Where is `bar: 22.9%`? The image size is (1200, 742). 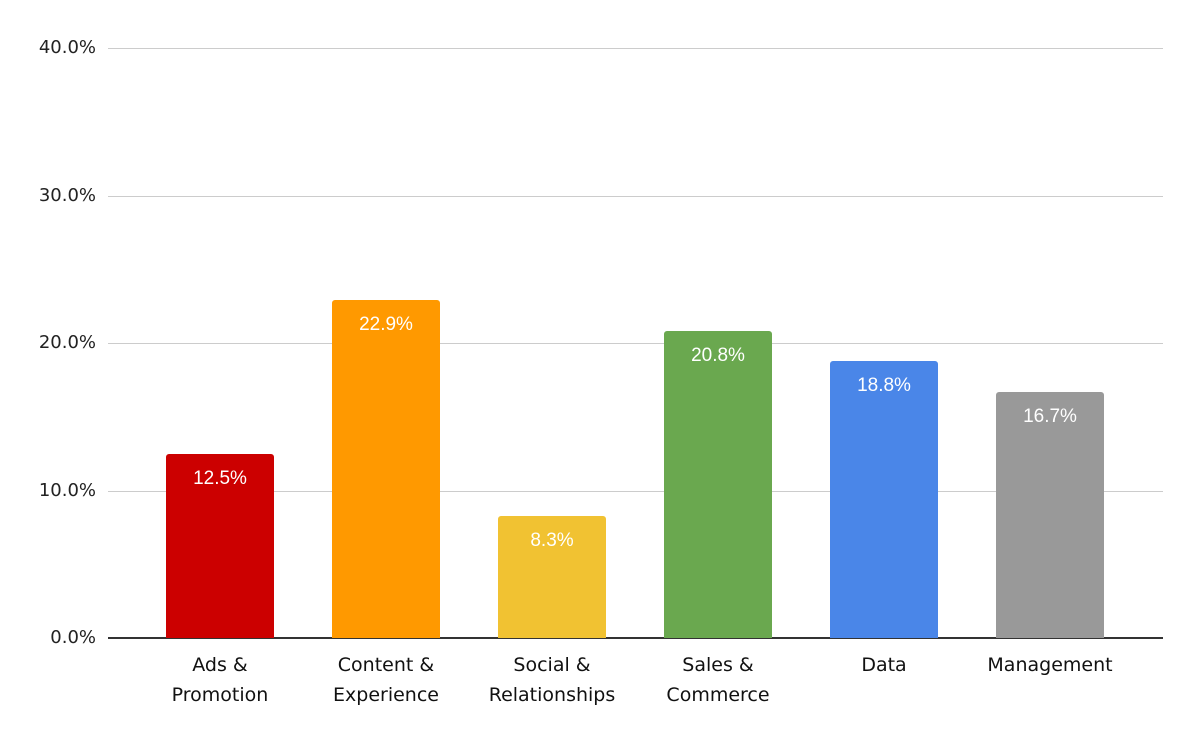 bar: 22.9% is located at coordinates (386, 469).